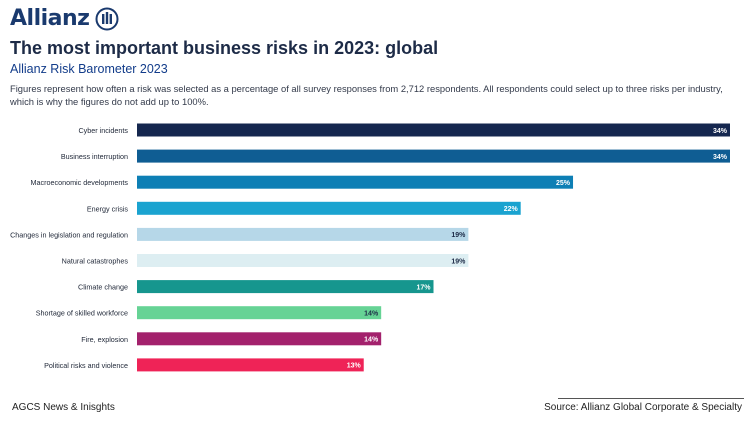 The image size is (750, 422). I want to click on allianz-eagle-icon, so click(107, 18).